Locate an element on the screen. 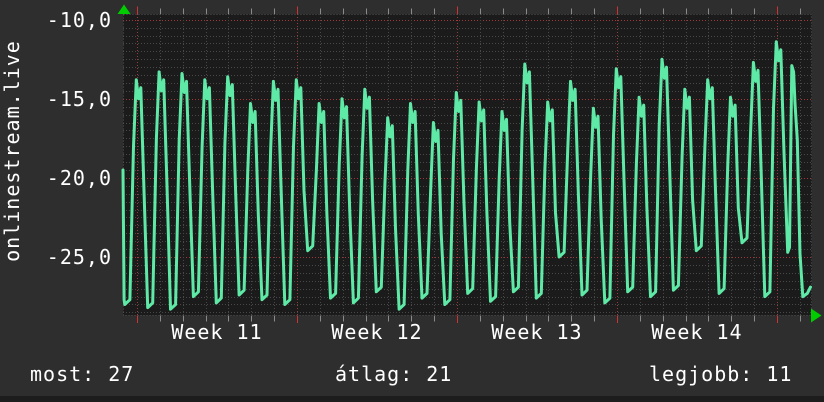  stat-most-value: 27 is located at coordinates (121, 374).